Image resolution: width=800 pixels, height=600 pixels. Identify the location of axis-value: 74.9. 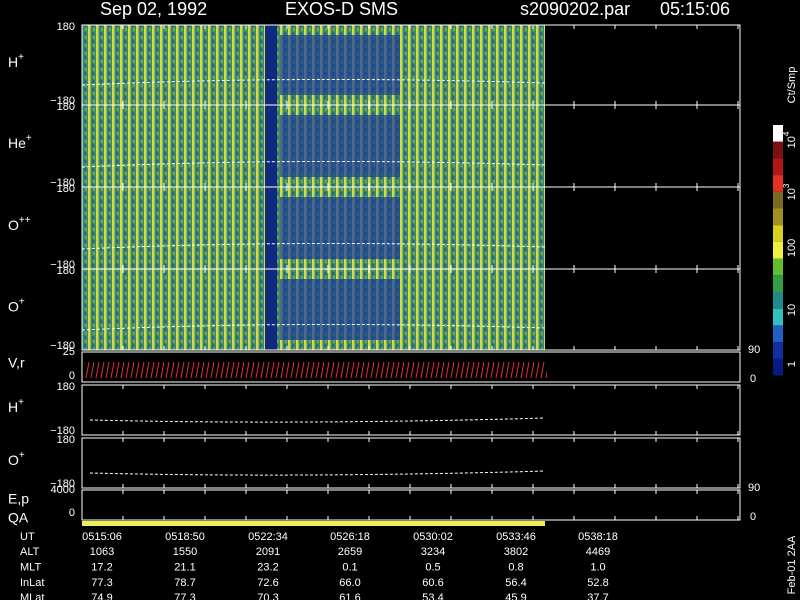
(101, 596).